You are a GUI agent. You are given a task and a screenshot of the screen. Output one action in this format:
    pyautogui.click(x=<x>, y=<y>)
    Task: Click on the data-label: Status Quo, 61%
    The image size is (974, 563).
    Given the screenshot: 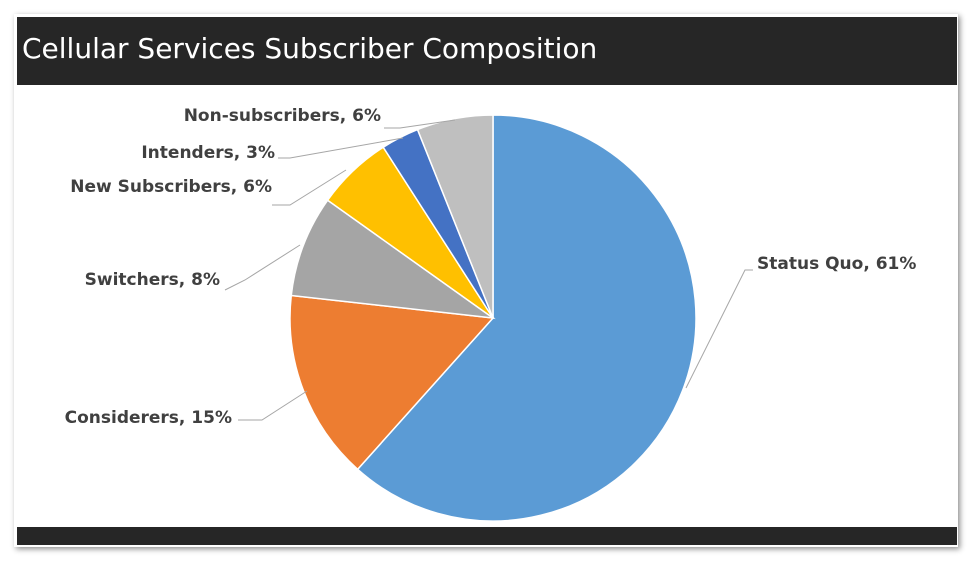 What is the action you would take?
    pyautogui.click(x=836, y=264)
    